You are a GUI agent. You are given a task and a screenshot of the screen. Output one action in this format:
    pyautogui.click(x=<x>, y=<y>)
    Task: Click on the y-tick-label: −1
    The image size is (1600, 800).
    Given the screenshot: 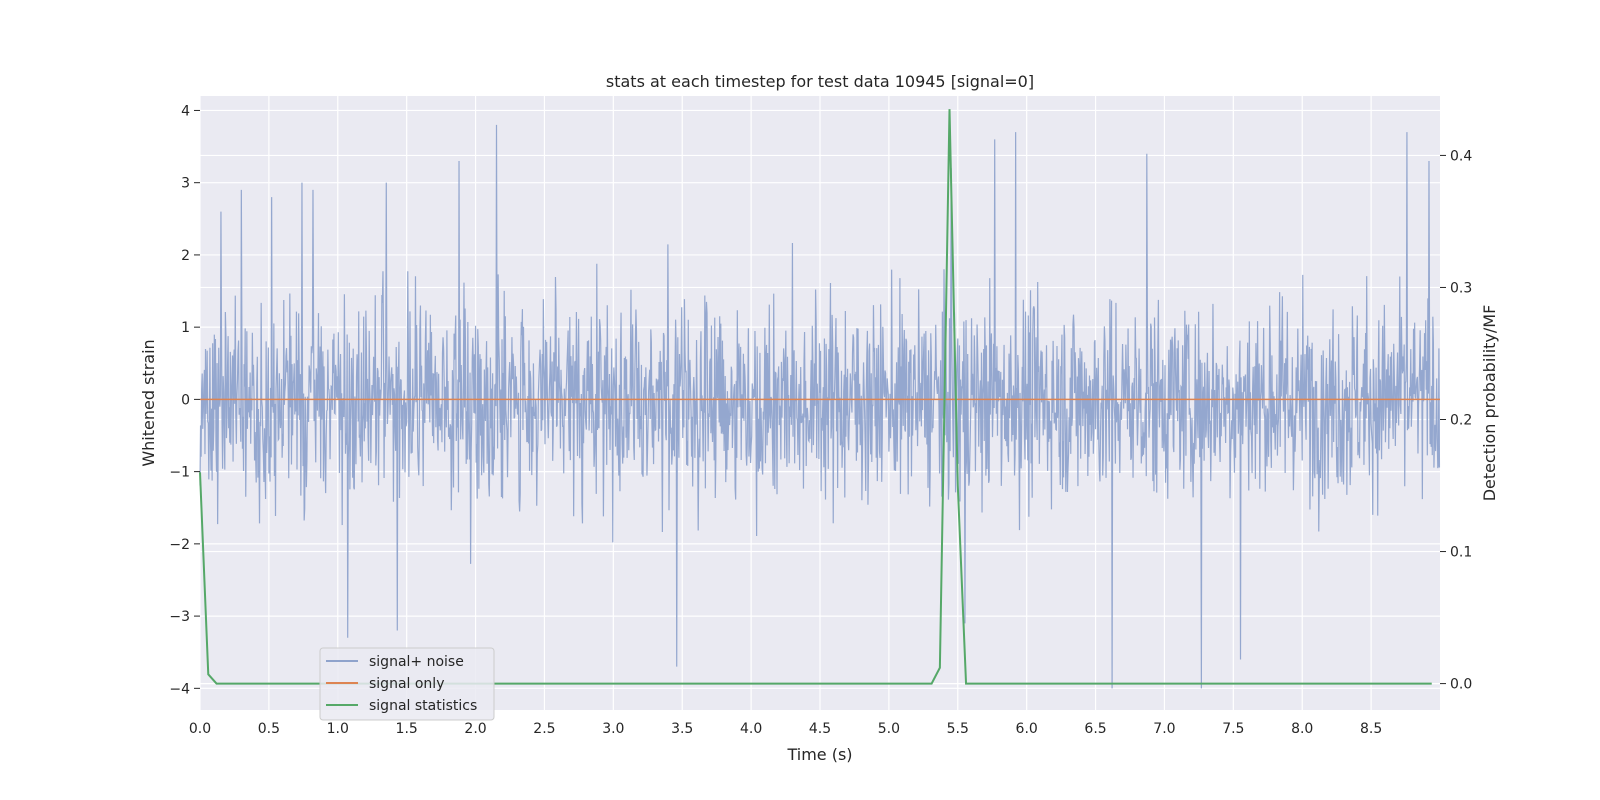 What is the action you would take?
    pyautogui.click(x=179, y=473)
    